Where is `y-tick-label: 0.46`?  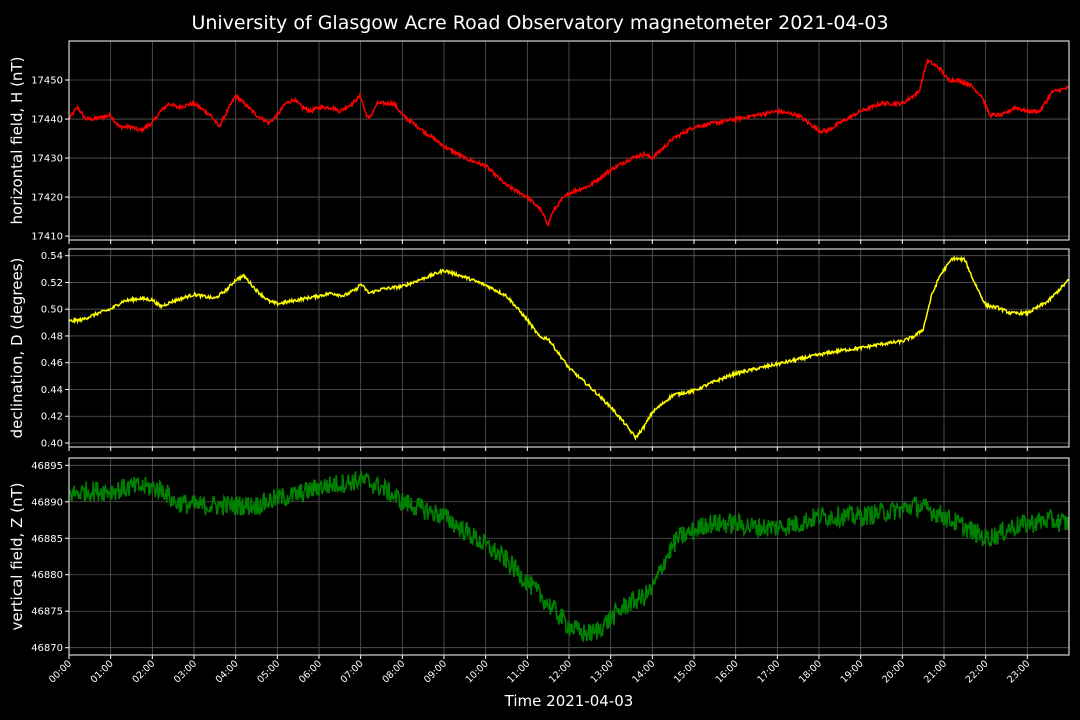
y-tick-label: 0.46 is located at coordinates (52, 363).